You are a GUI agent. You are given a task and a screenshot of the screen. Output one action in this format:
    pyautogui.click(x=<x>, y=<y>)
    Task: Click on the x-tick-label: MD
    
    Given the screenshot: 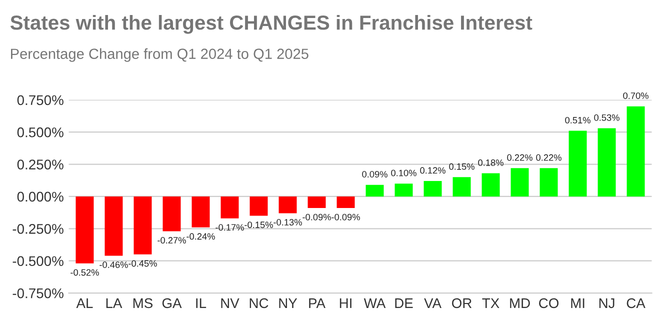 What is the action you would take?
    pyautogui.click(x=520, y=303)
    